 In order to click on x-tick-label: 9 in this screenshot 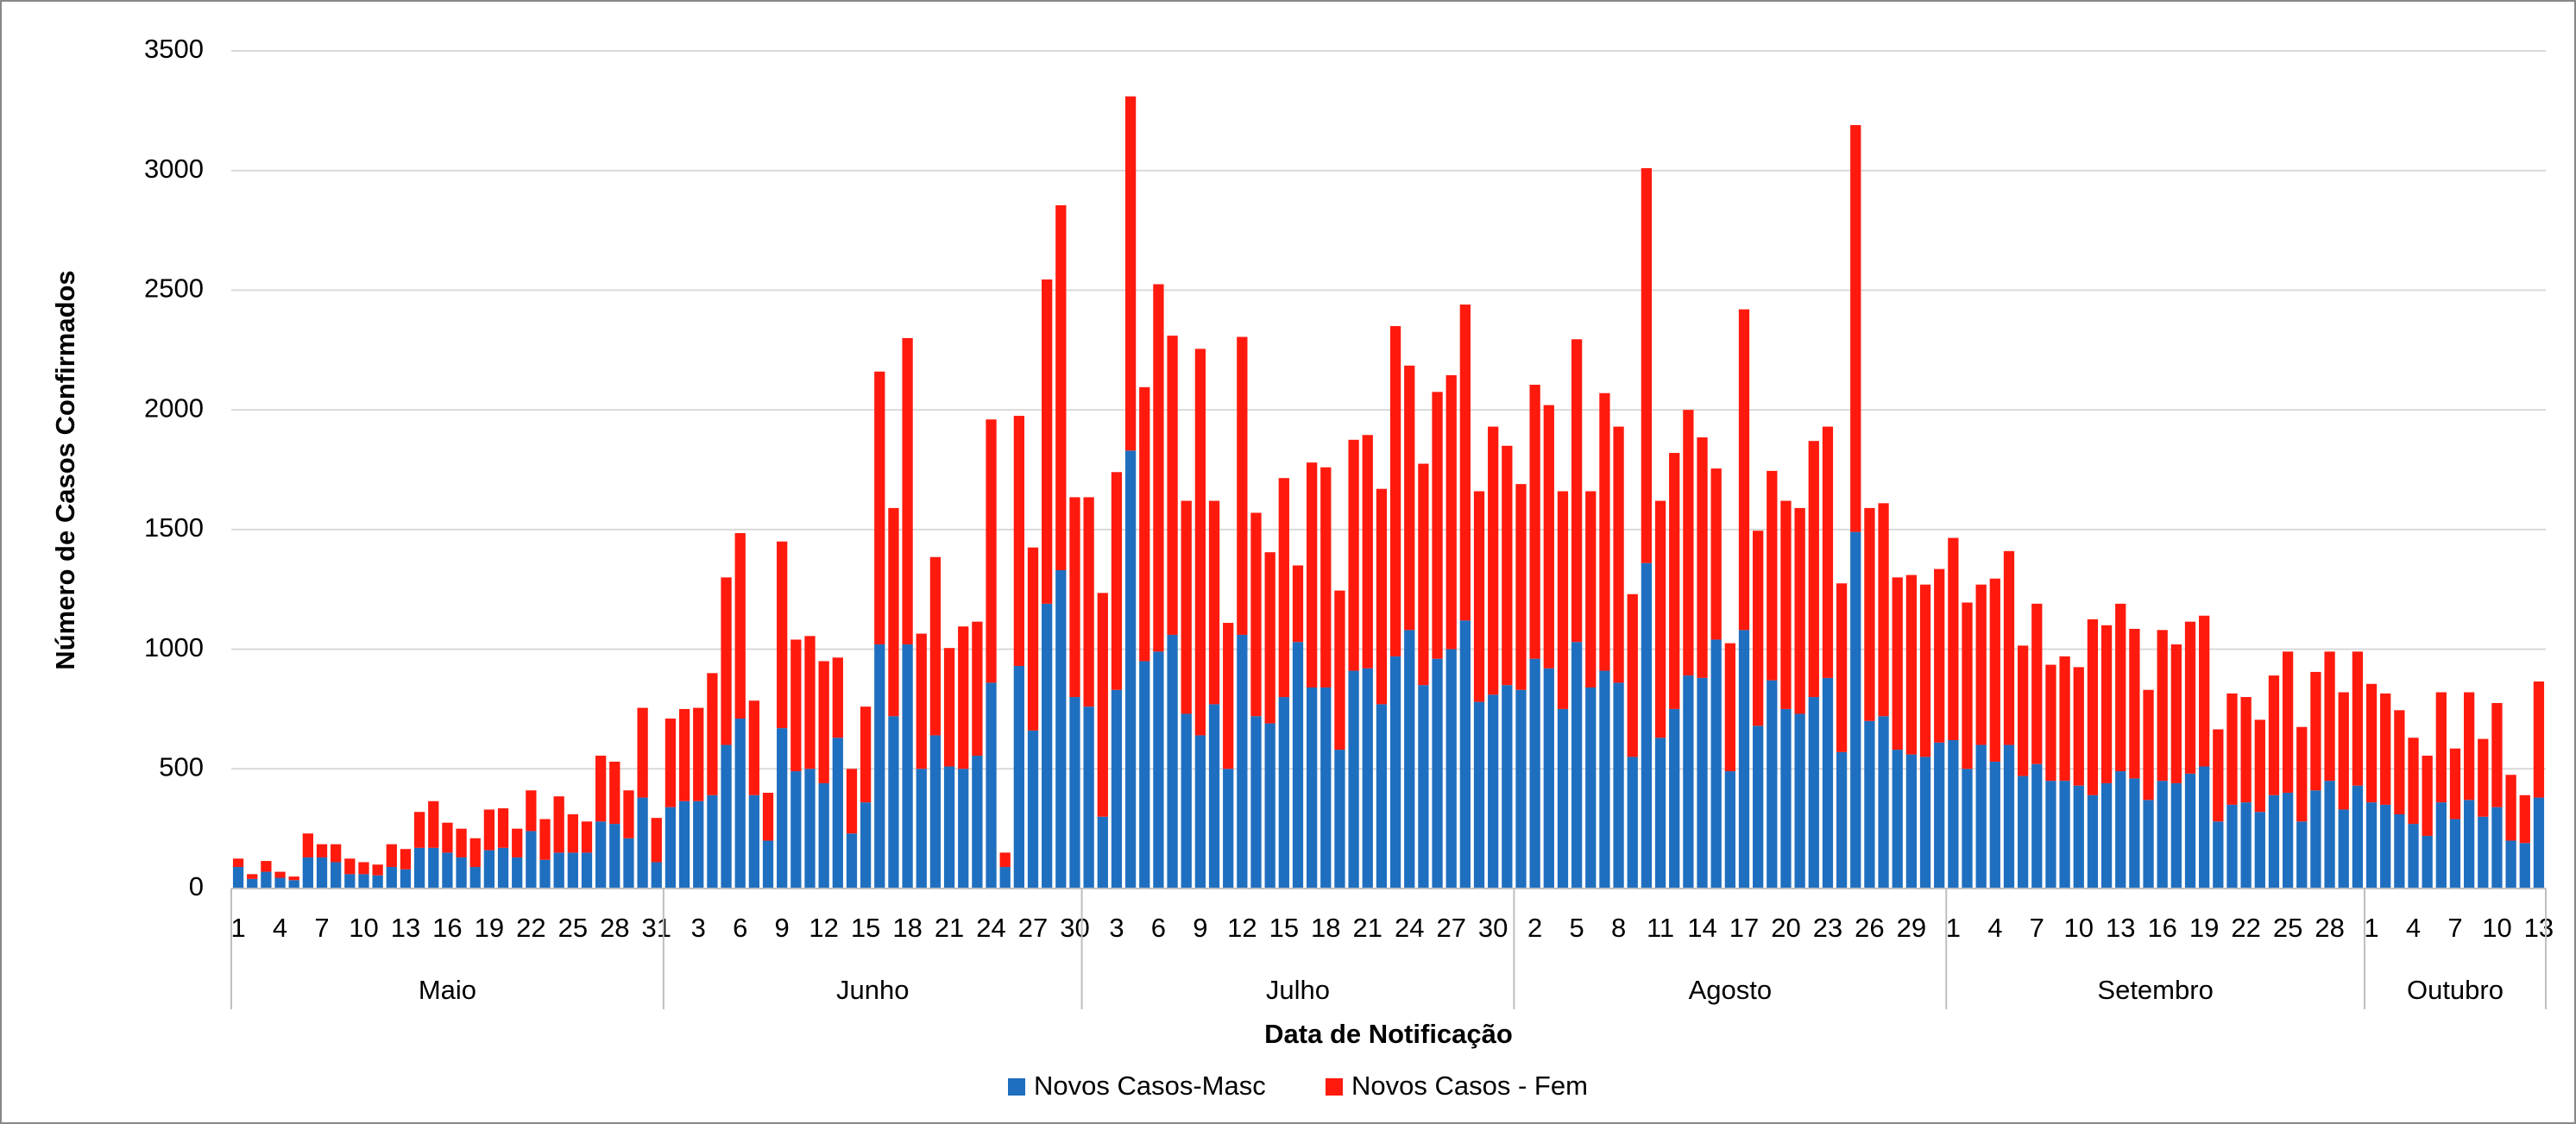, I will do `click(1200, 928)`.